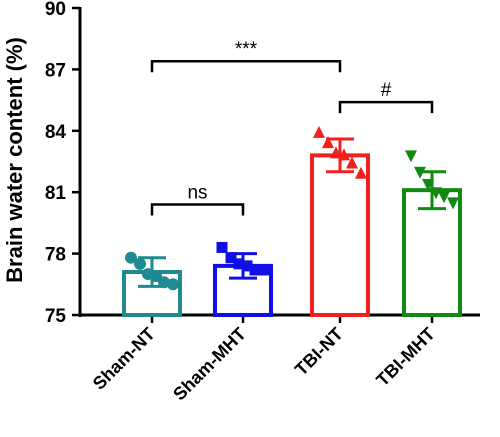  I want to click on significance-label: #, so click(386, 90).